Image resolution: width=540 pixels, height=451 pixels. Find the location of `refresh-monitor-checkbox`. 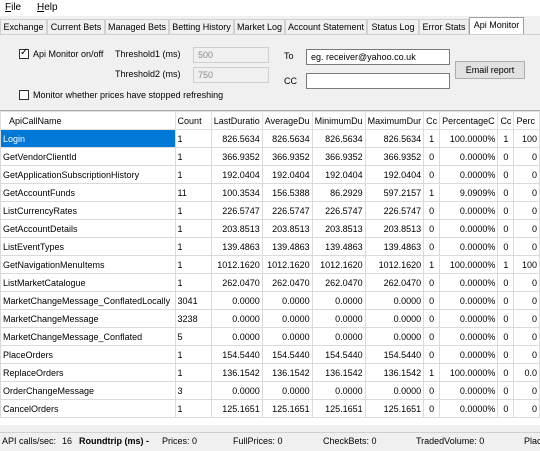

refresh-monitor-checkbox is located at coordinates (24, 95).